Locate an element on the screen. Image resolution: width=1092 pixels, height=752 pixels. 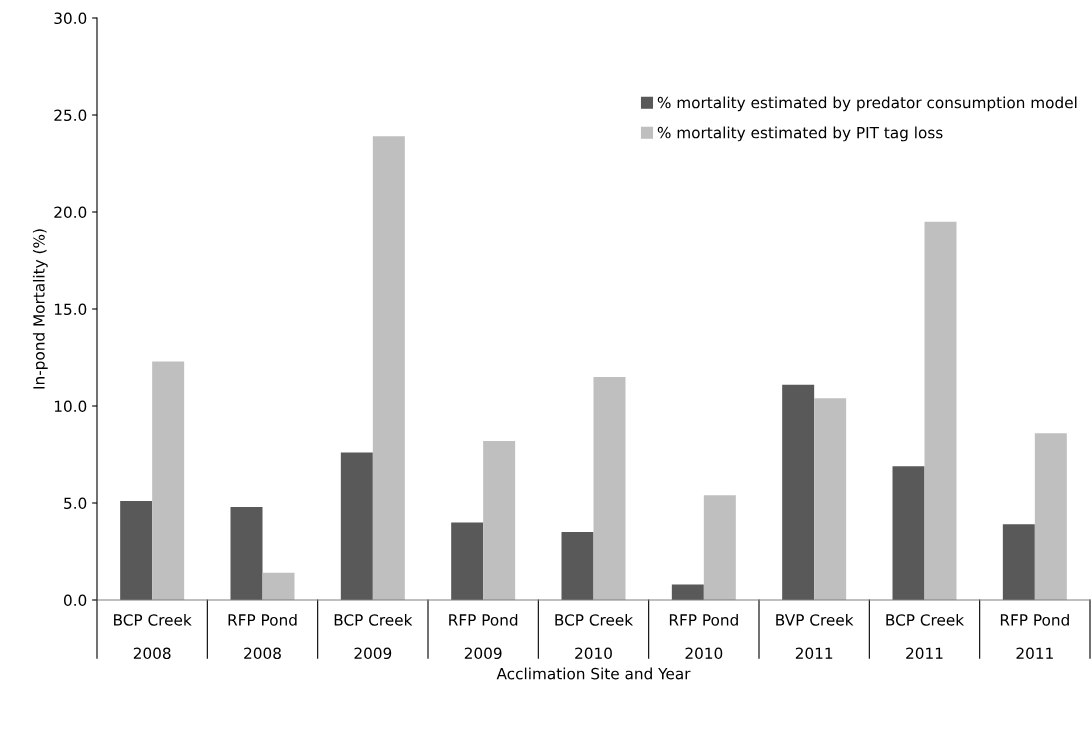
category-label: BCP Creek 2008 is located at coordinates (153, 636).